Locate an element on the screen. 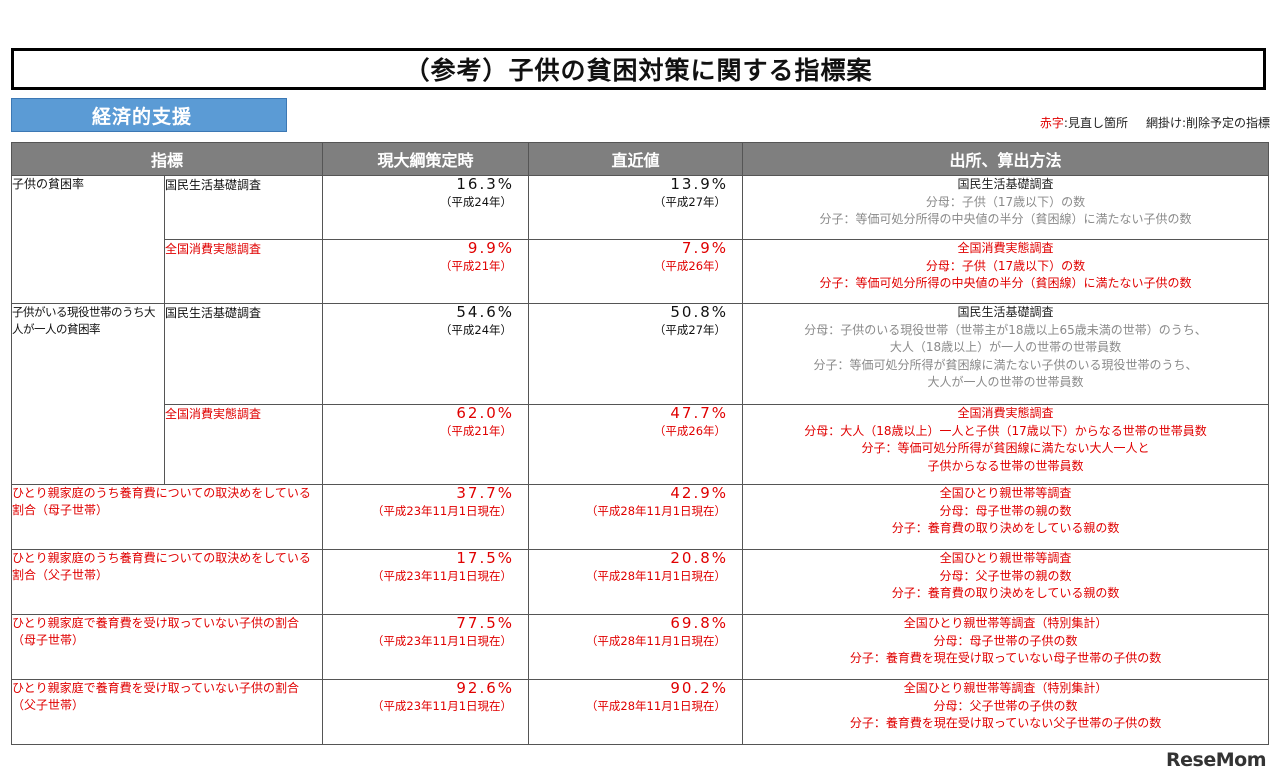  current-year: （平成24年） is located at coordinates (476, 202).